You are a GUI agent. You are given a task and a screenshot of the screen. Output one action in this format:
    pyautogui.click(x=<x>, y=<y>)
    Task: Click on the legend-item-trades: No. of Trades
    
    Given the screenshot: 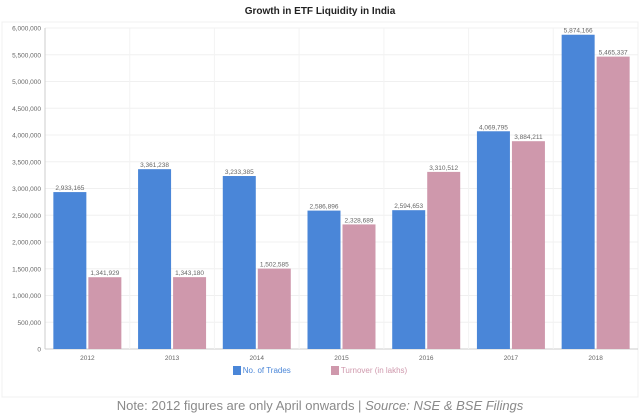 What is the action you would take?
    pyautogui.click(x=261, y=370)
    